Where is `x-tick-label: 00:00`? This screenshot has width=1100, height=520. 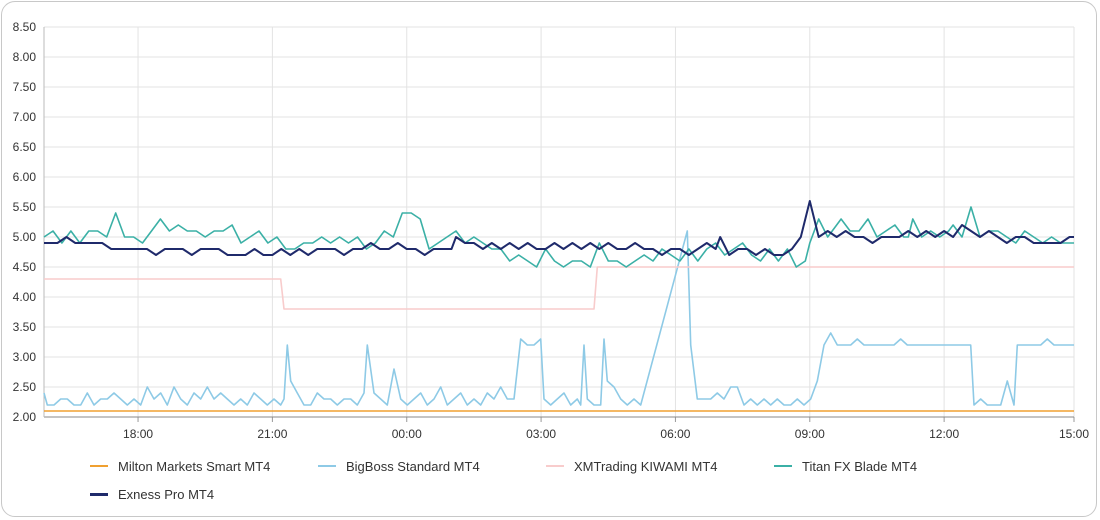 x-tick-label: 00:00 is located at coordinates (407, 434).